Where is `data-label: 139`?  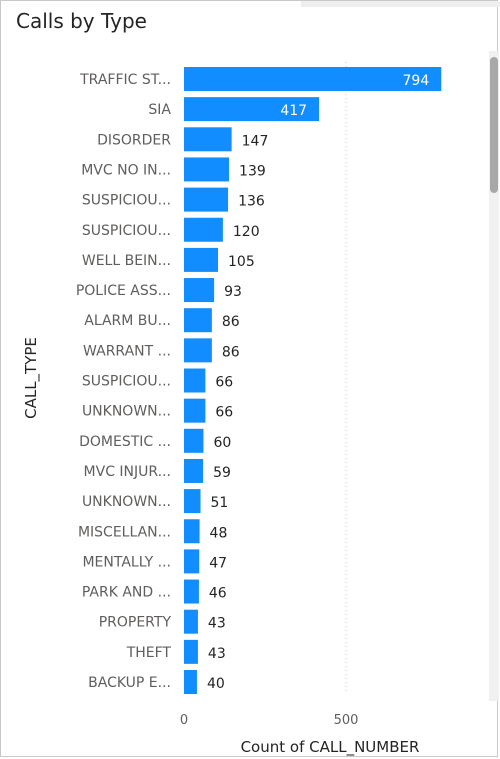 data-label: 139 is located at coordinates (252, 171).